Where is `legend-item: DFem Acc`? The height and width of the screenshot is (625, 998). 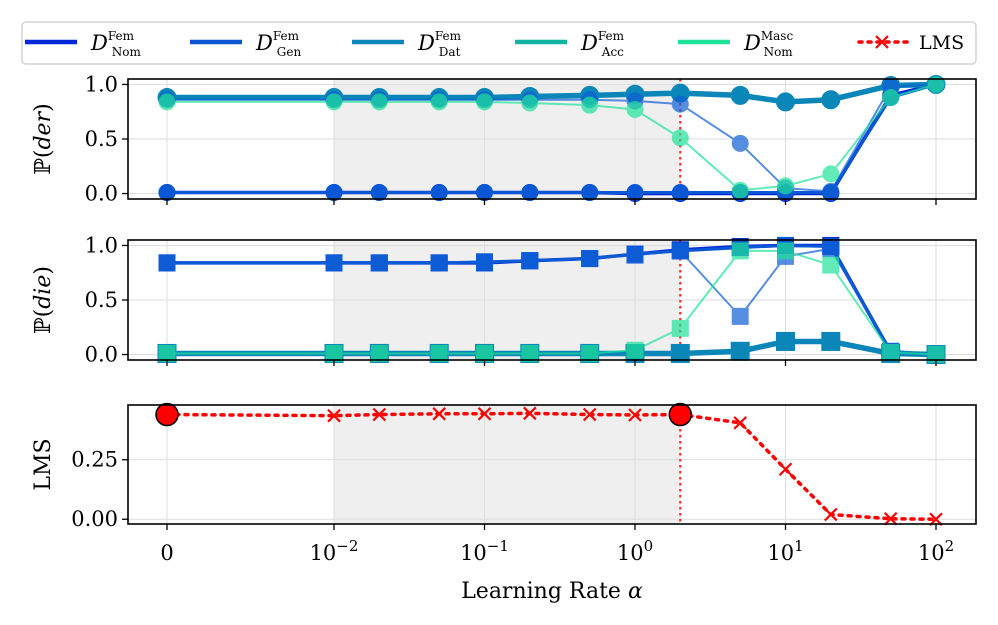
legend-item: DFem Acc is located at coordinates (570, 44).